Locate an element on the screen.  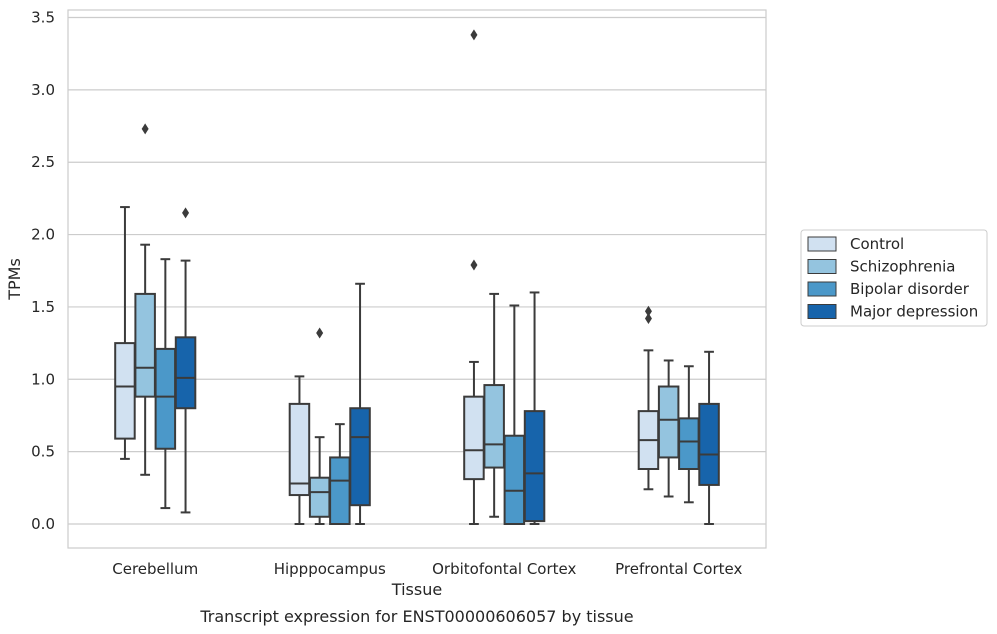
x-tick-label: Hipppocampus is located at coordinates (330, 569).